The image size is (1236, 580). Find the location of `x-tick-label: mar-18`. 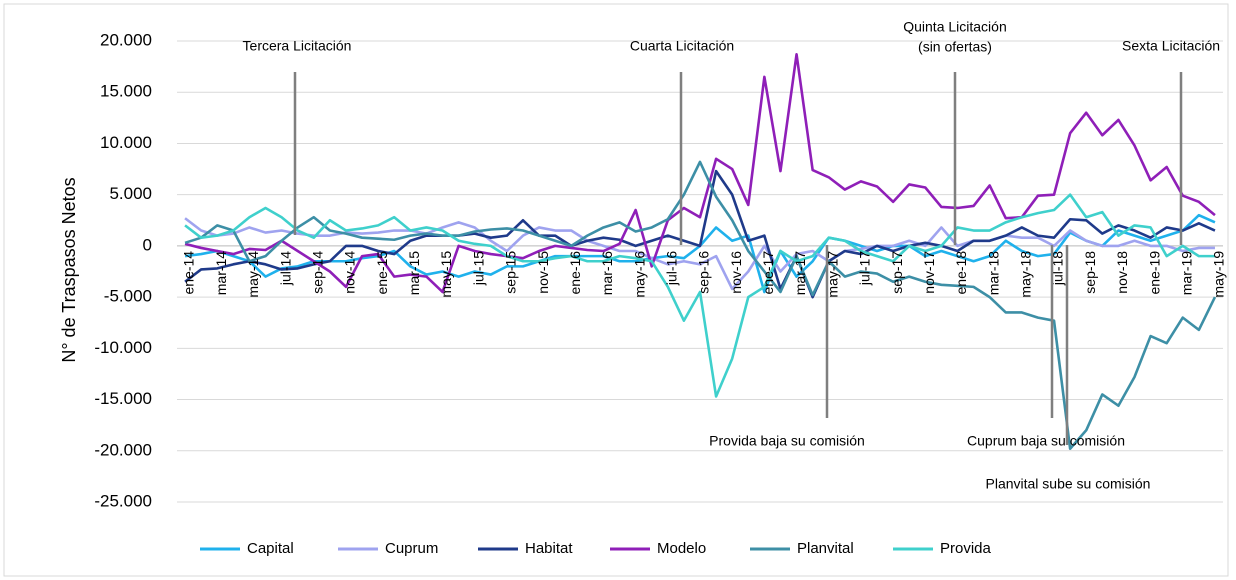

x-tick-label: mar-18 is located at coordinates (993, 273).